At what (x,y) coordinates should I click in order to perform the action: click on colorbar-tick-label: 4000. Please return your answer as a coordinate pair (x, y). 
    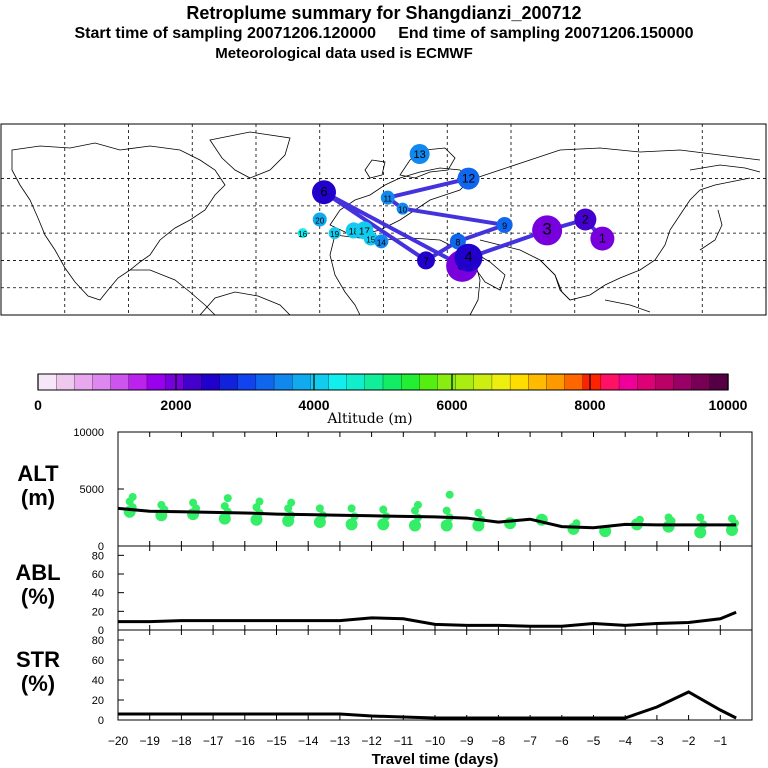
    Looking at the image, I should click on (313, 405).